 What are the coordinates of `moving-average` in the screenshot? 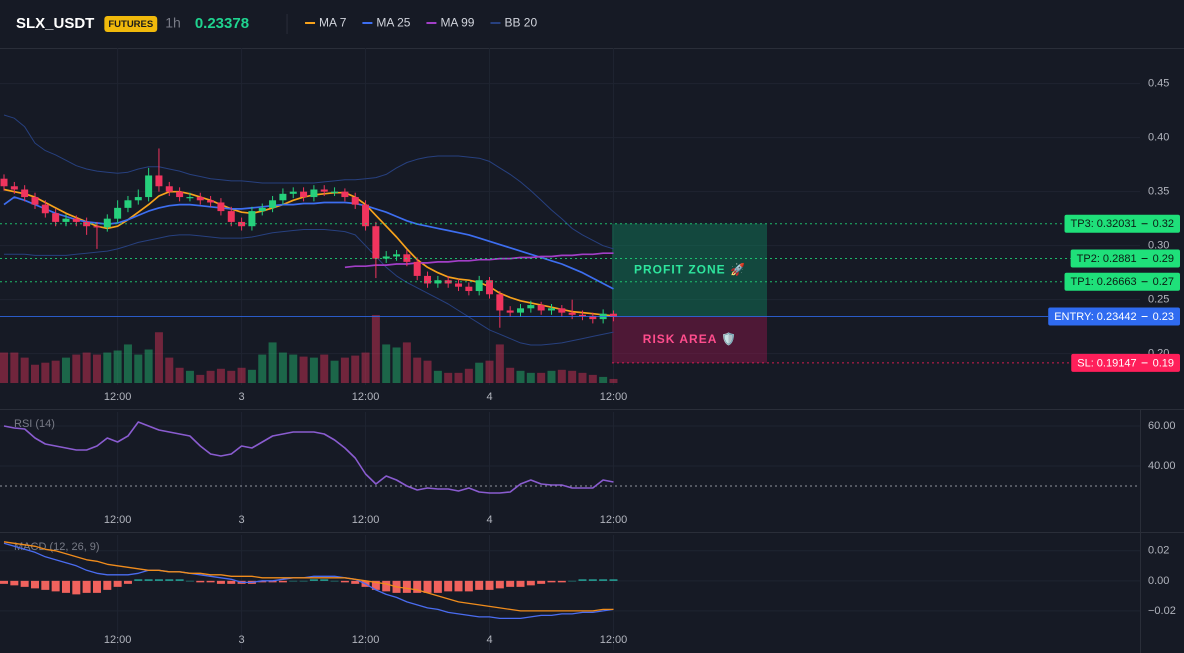 It's located at (308, 252).